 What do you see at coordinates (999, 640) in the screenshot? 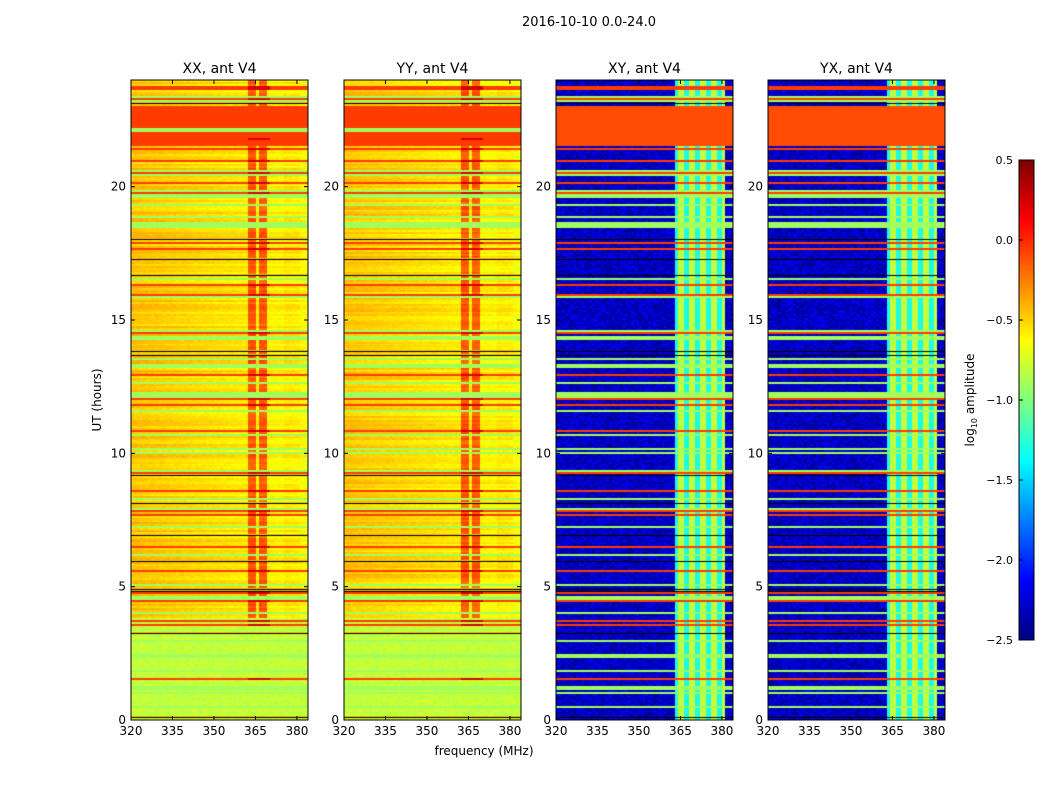
I see `colorbar-tick-label: −2.5` at bounding box center [999, 640].